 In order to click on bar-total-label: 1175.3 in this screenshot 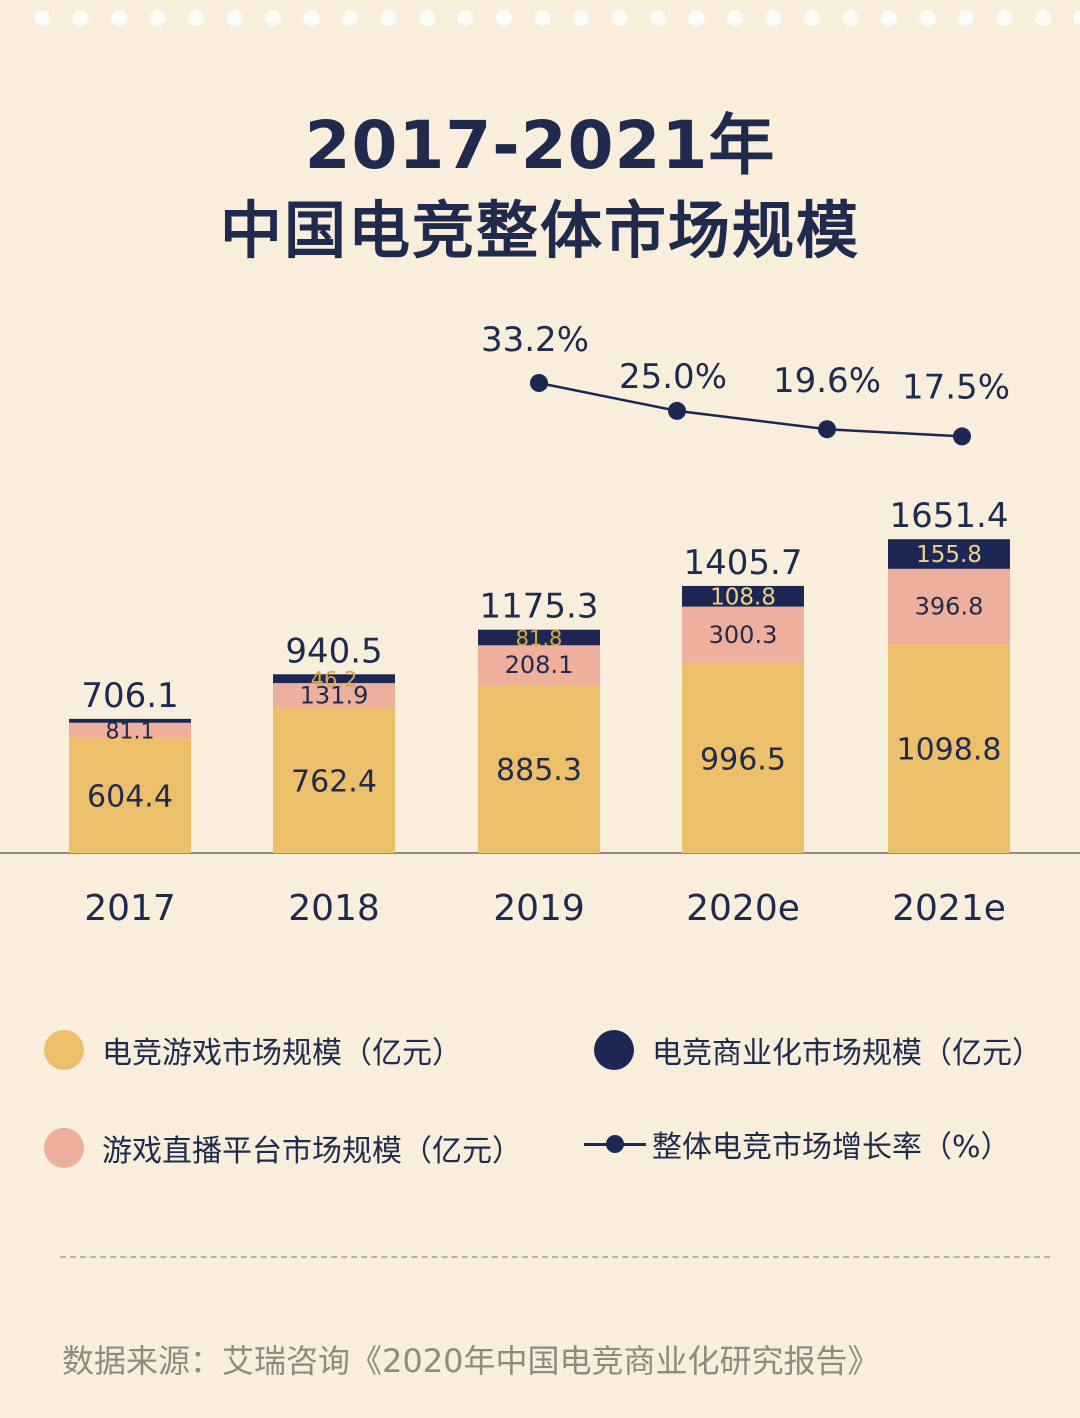, I will do `click(539, 607)`.